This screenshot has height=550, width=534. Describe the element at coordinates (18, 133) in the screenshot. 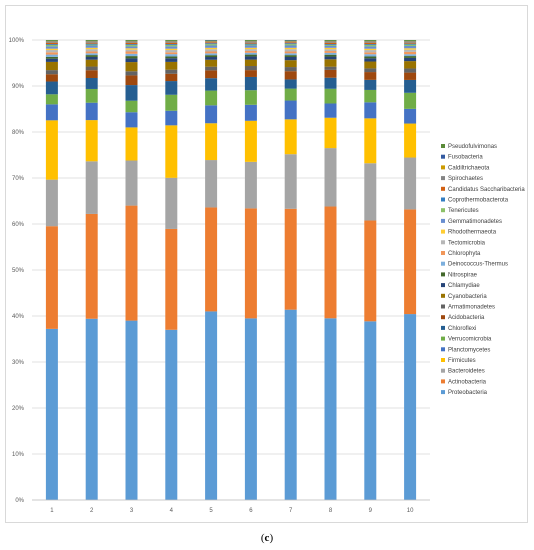

I see `y-tick-label: 80%` at that location.